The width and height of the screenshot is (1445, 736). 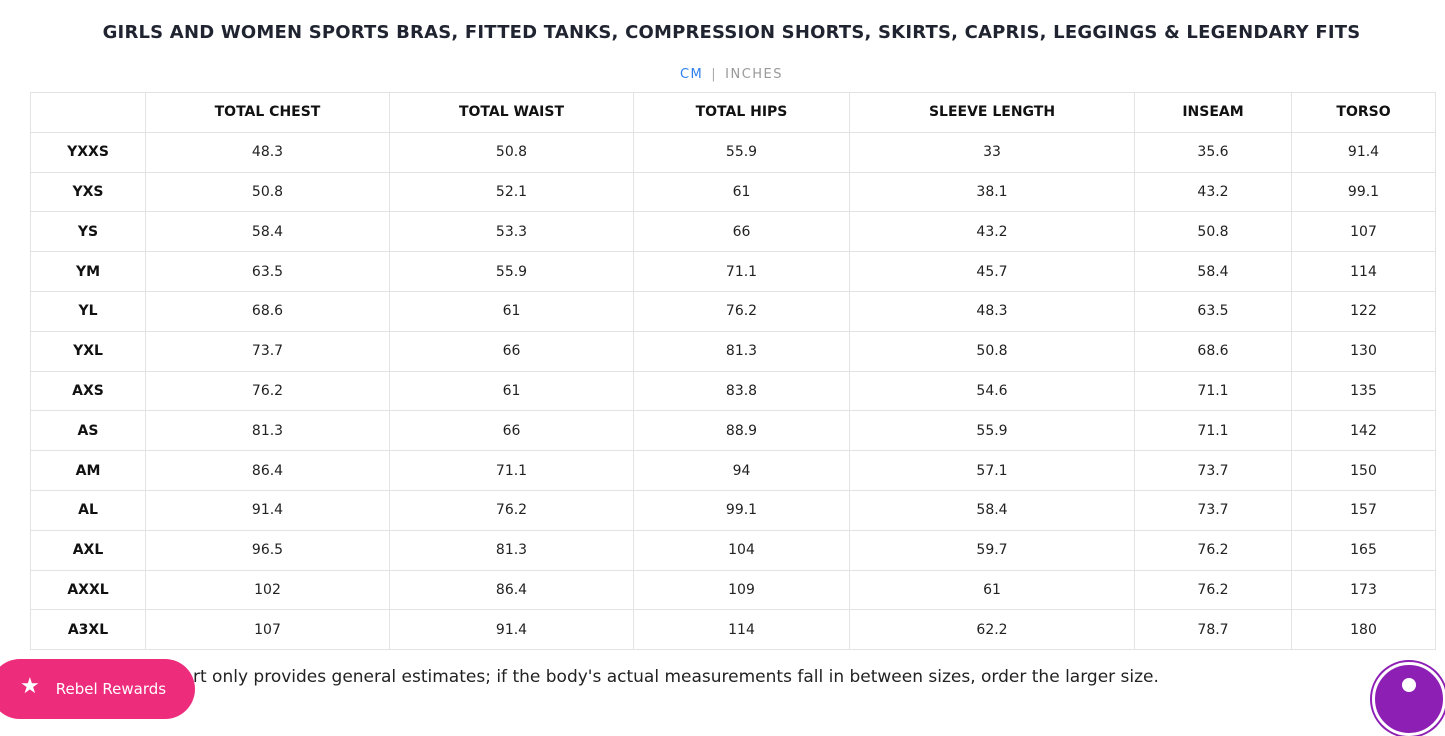 What do you see at coordinates (511, 112) in the screenshot?
I see `column-header: TOTAL WAIST` at bounding box center [511, 112].